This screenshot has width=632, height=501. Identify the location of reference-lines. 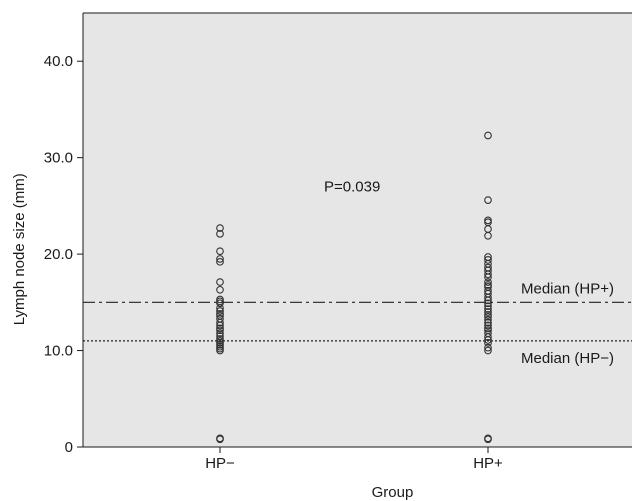
(357, 321).